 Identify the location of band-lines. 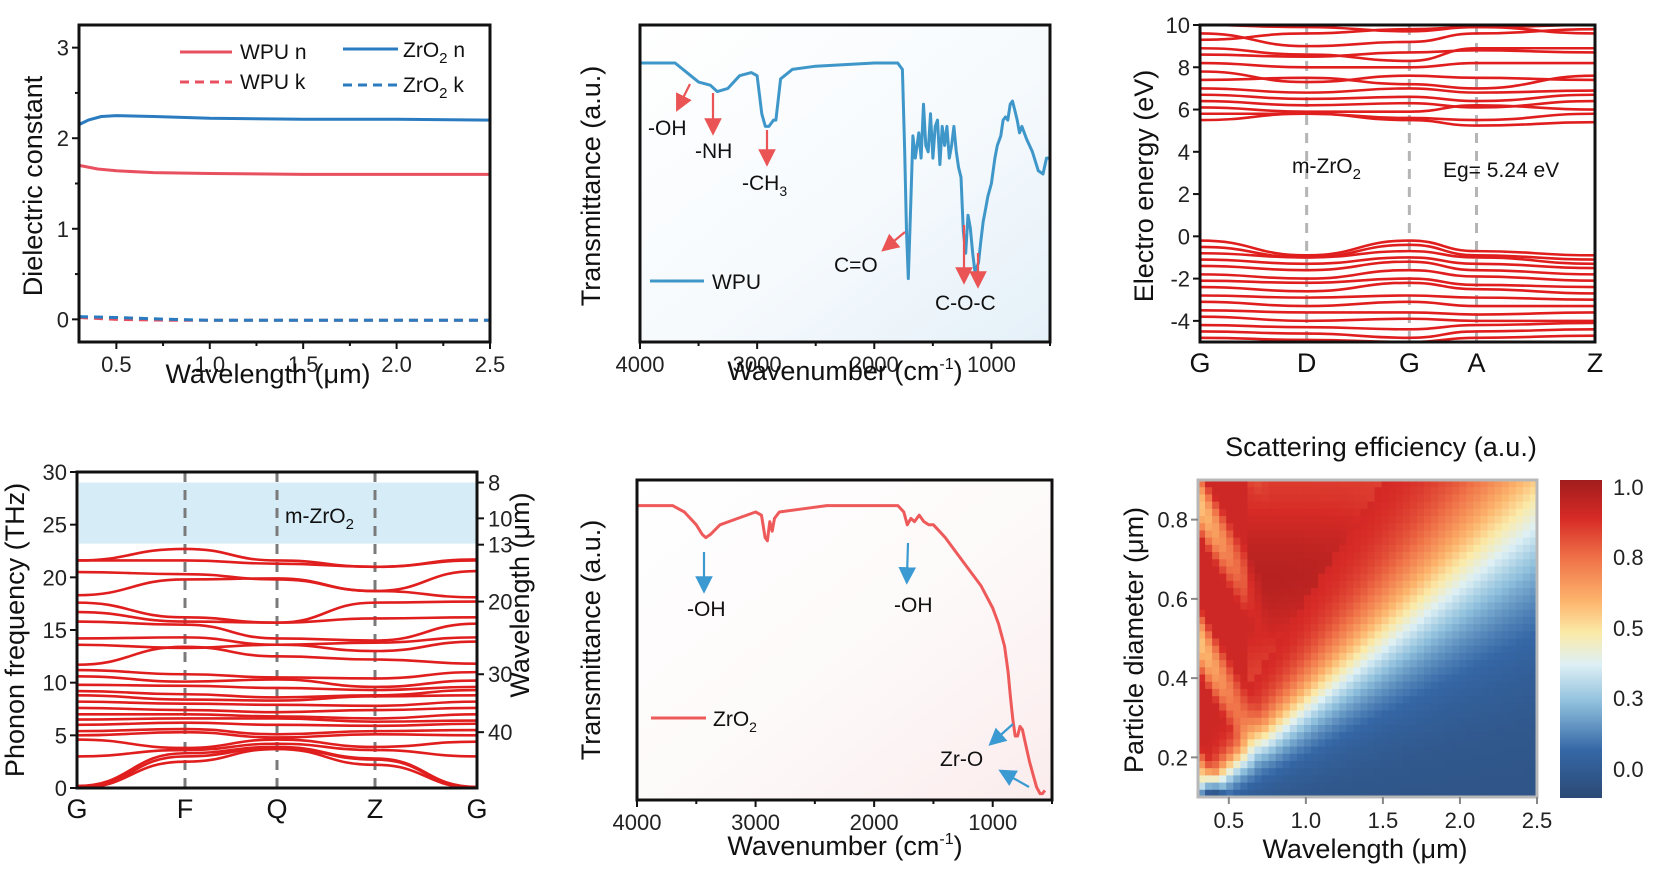
(277, 667).